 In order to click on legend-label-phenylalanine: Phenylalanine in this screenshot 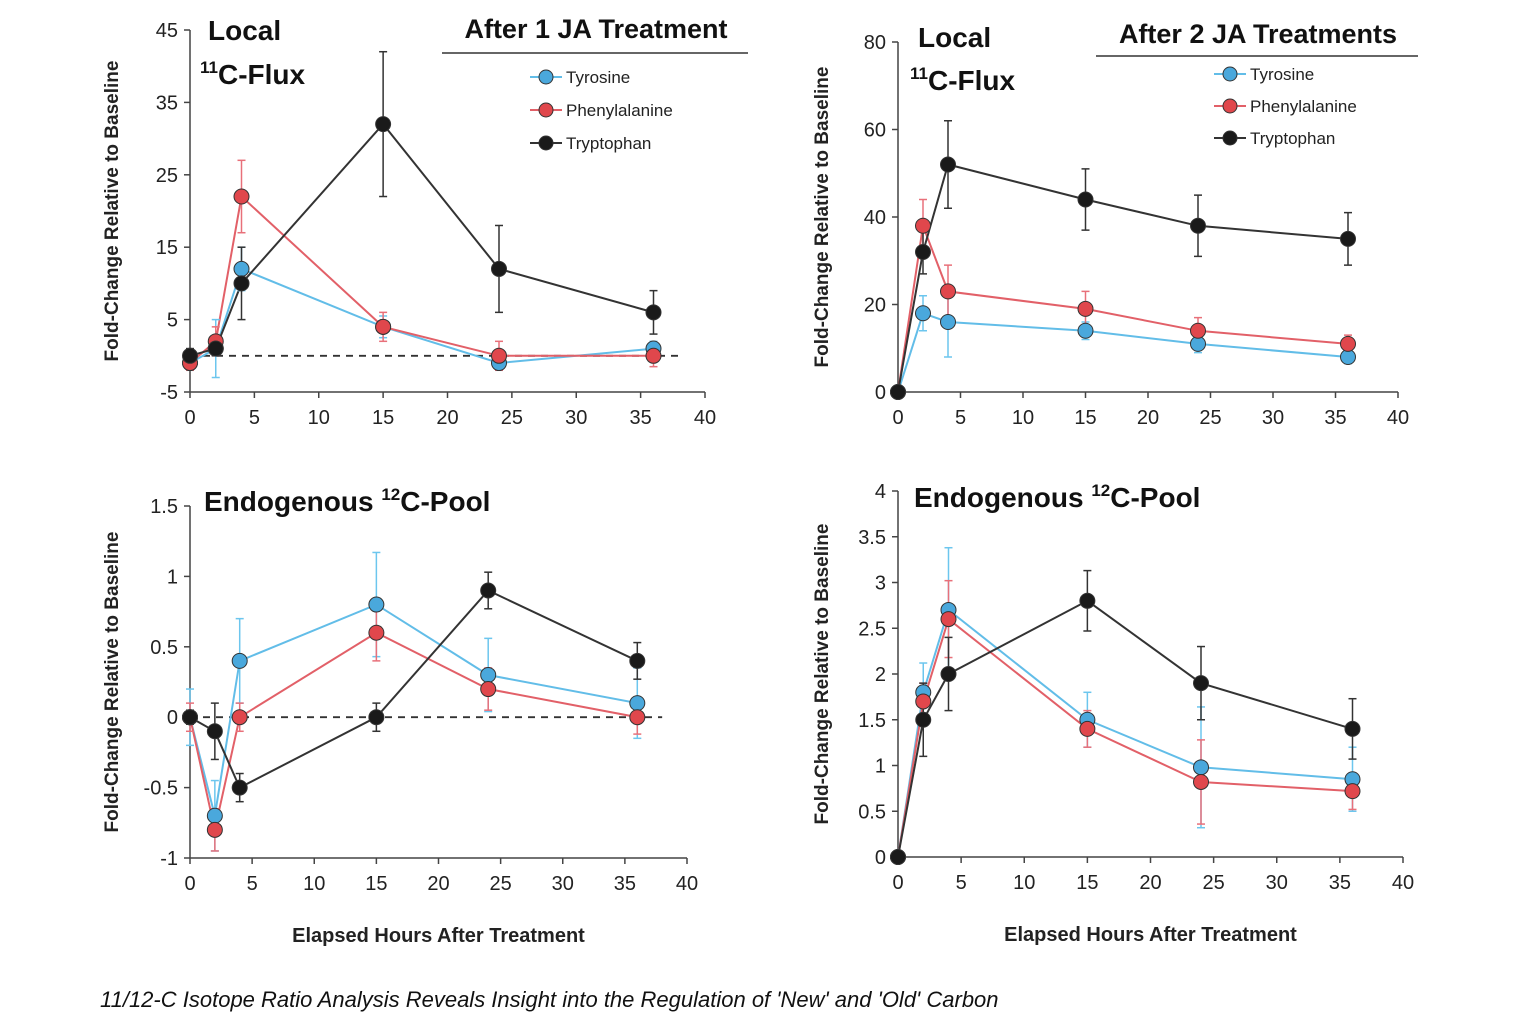, I will do `click(619, 110)`.